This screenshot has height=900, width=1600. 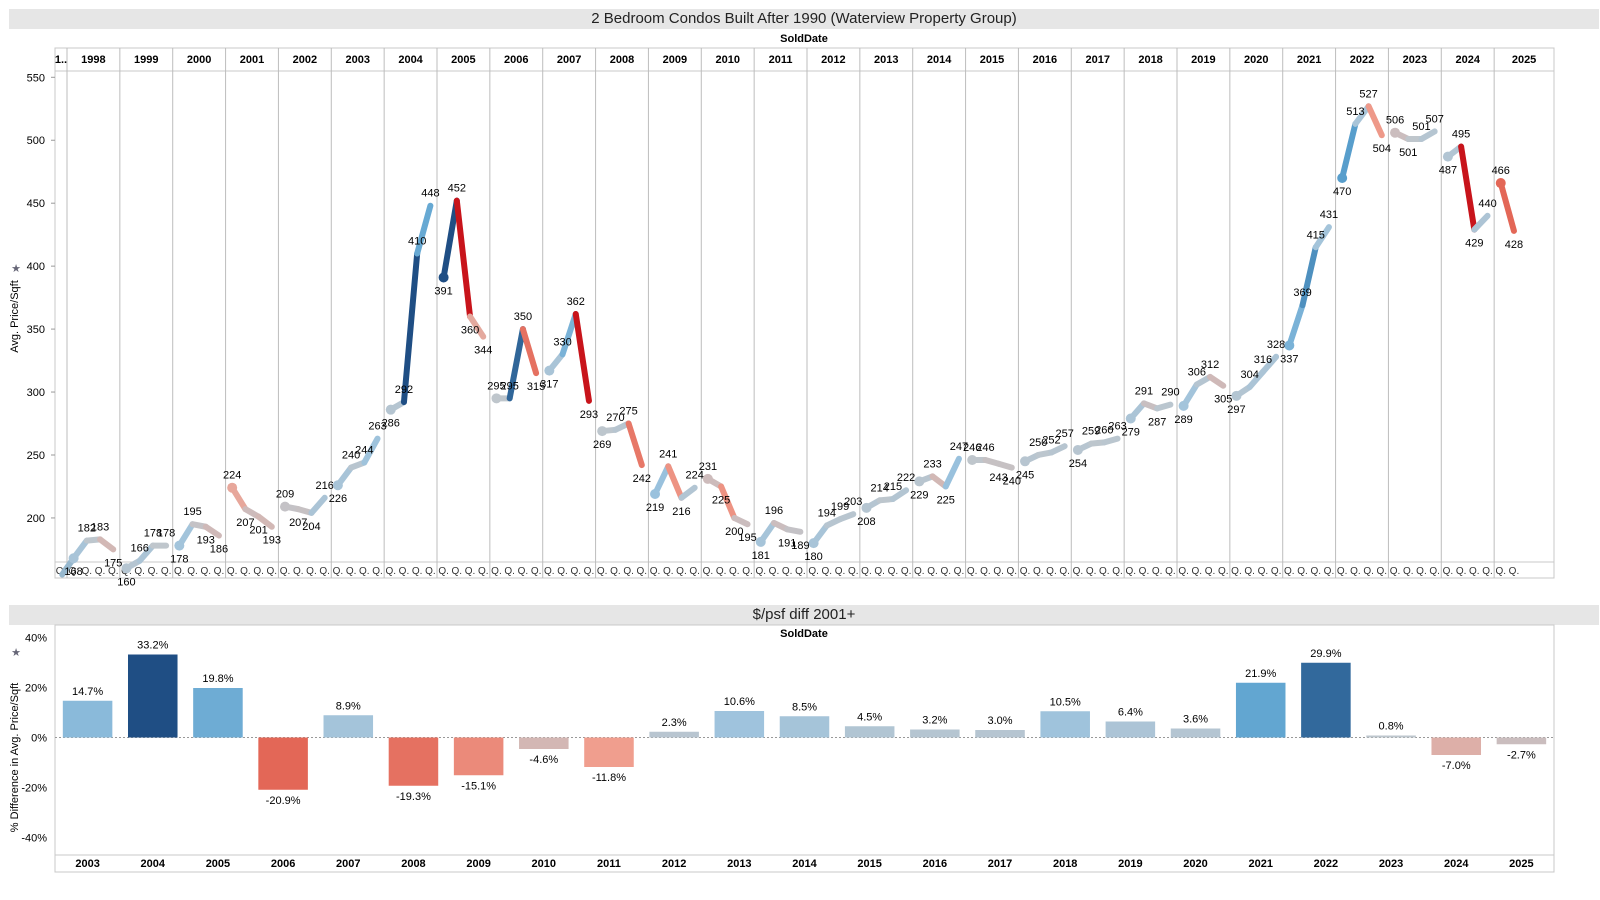 I want to click on data-label-top: 209, so click(x=285, y=495).